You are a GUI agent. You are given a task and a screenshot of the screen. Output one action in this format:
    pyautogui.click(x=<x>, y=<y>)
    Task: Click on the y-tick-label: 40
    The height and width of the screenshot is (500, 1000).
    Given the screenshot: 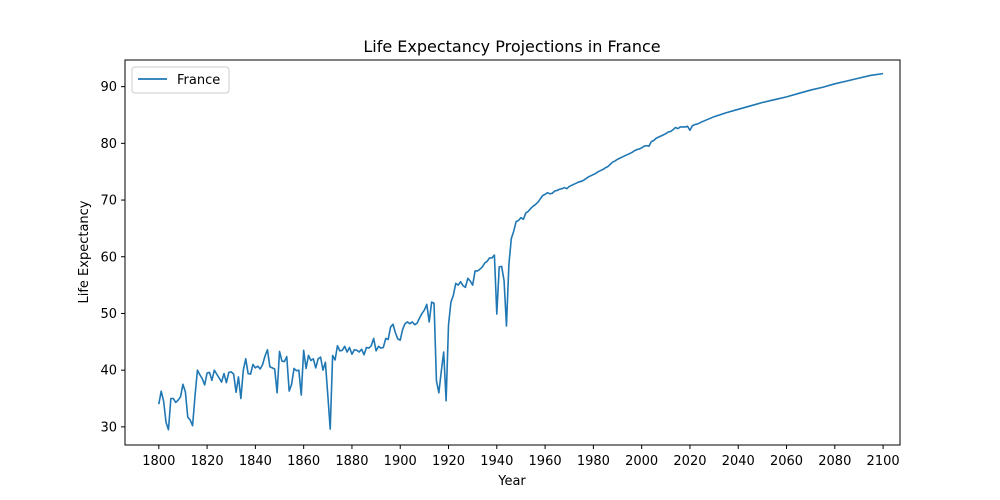 What is the action you would take?
    pyautogui.click(x=108, y=371)
    